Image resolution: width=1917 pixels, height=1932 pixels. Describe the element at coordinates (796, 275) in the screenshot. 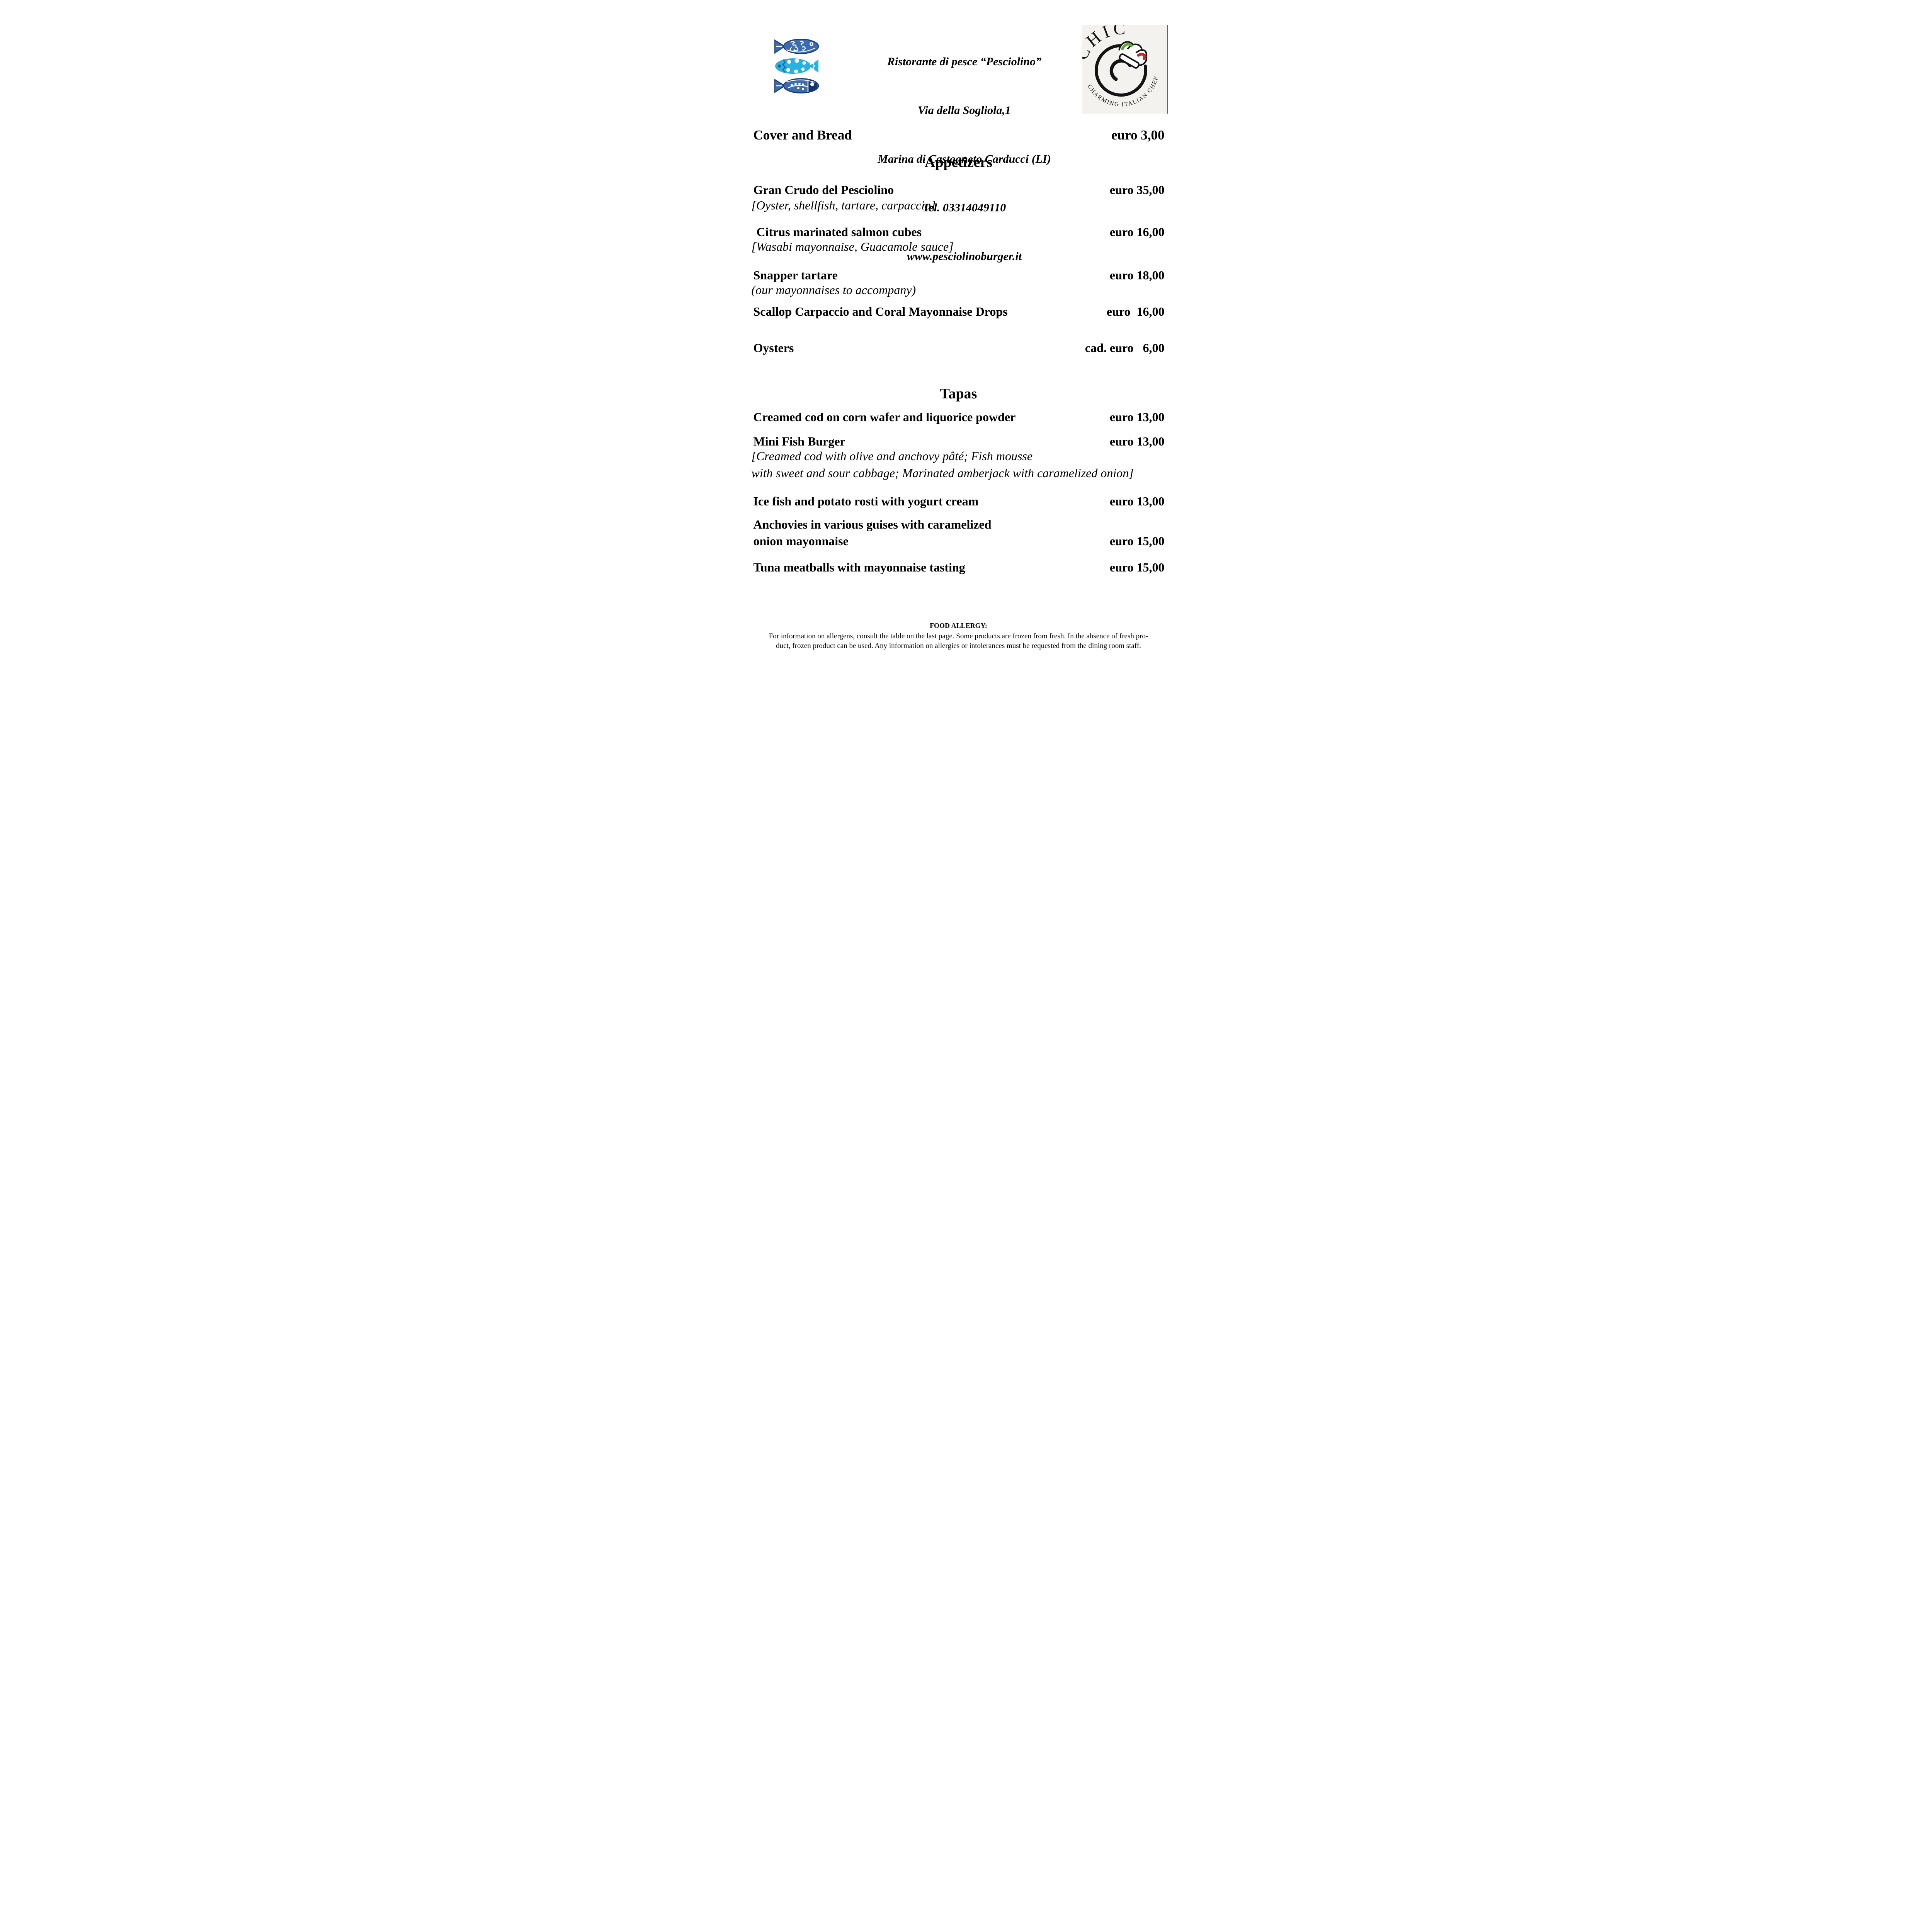

I see `item-name: Snapper tartare` at that location.